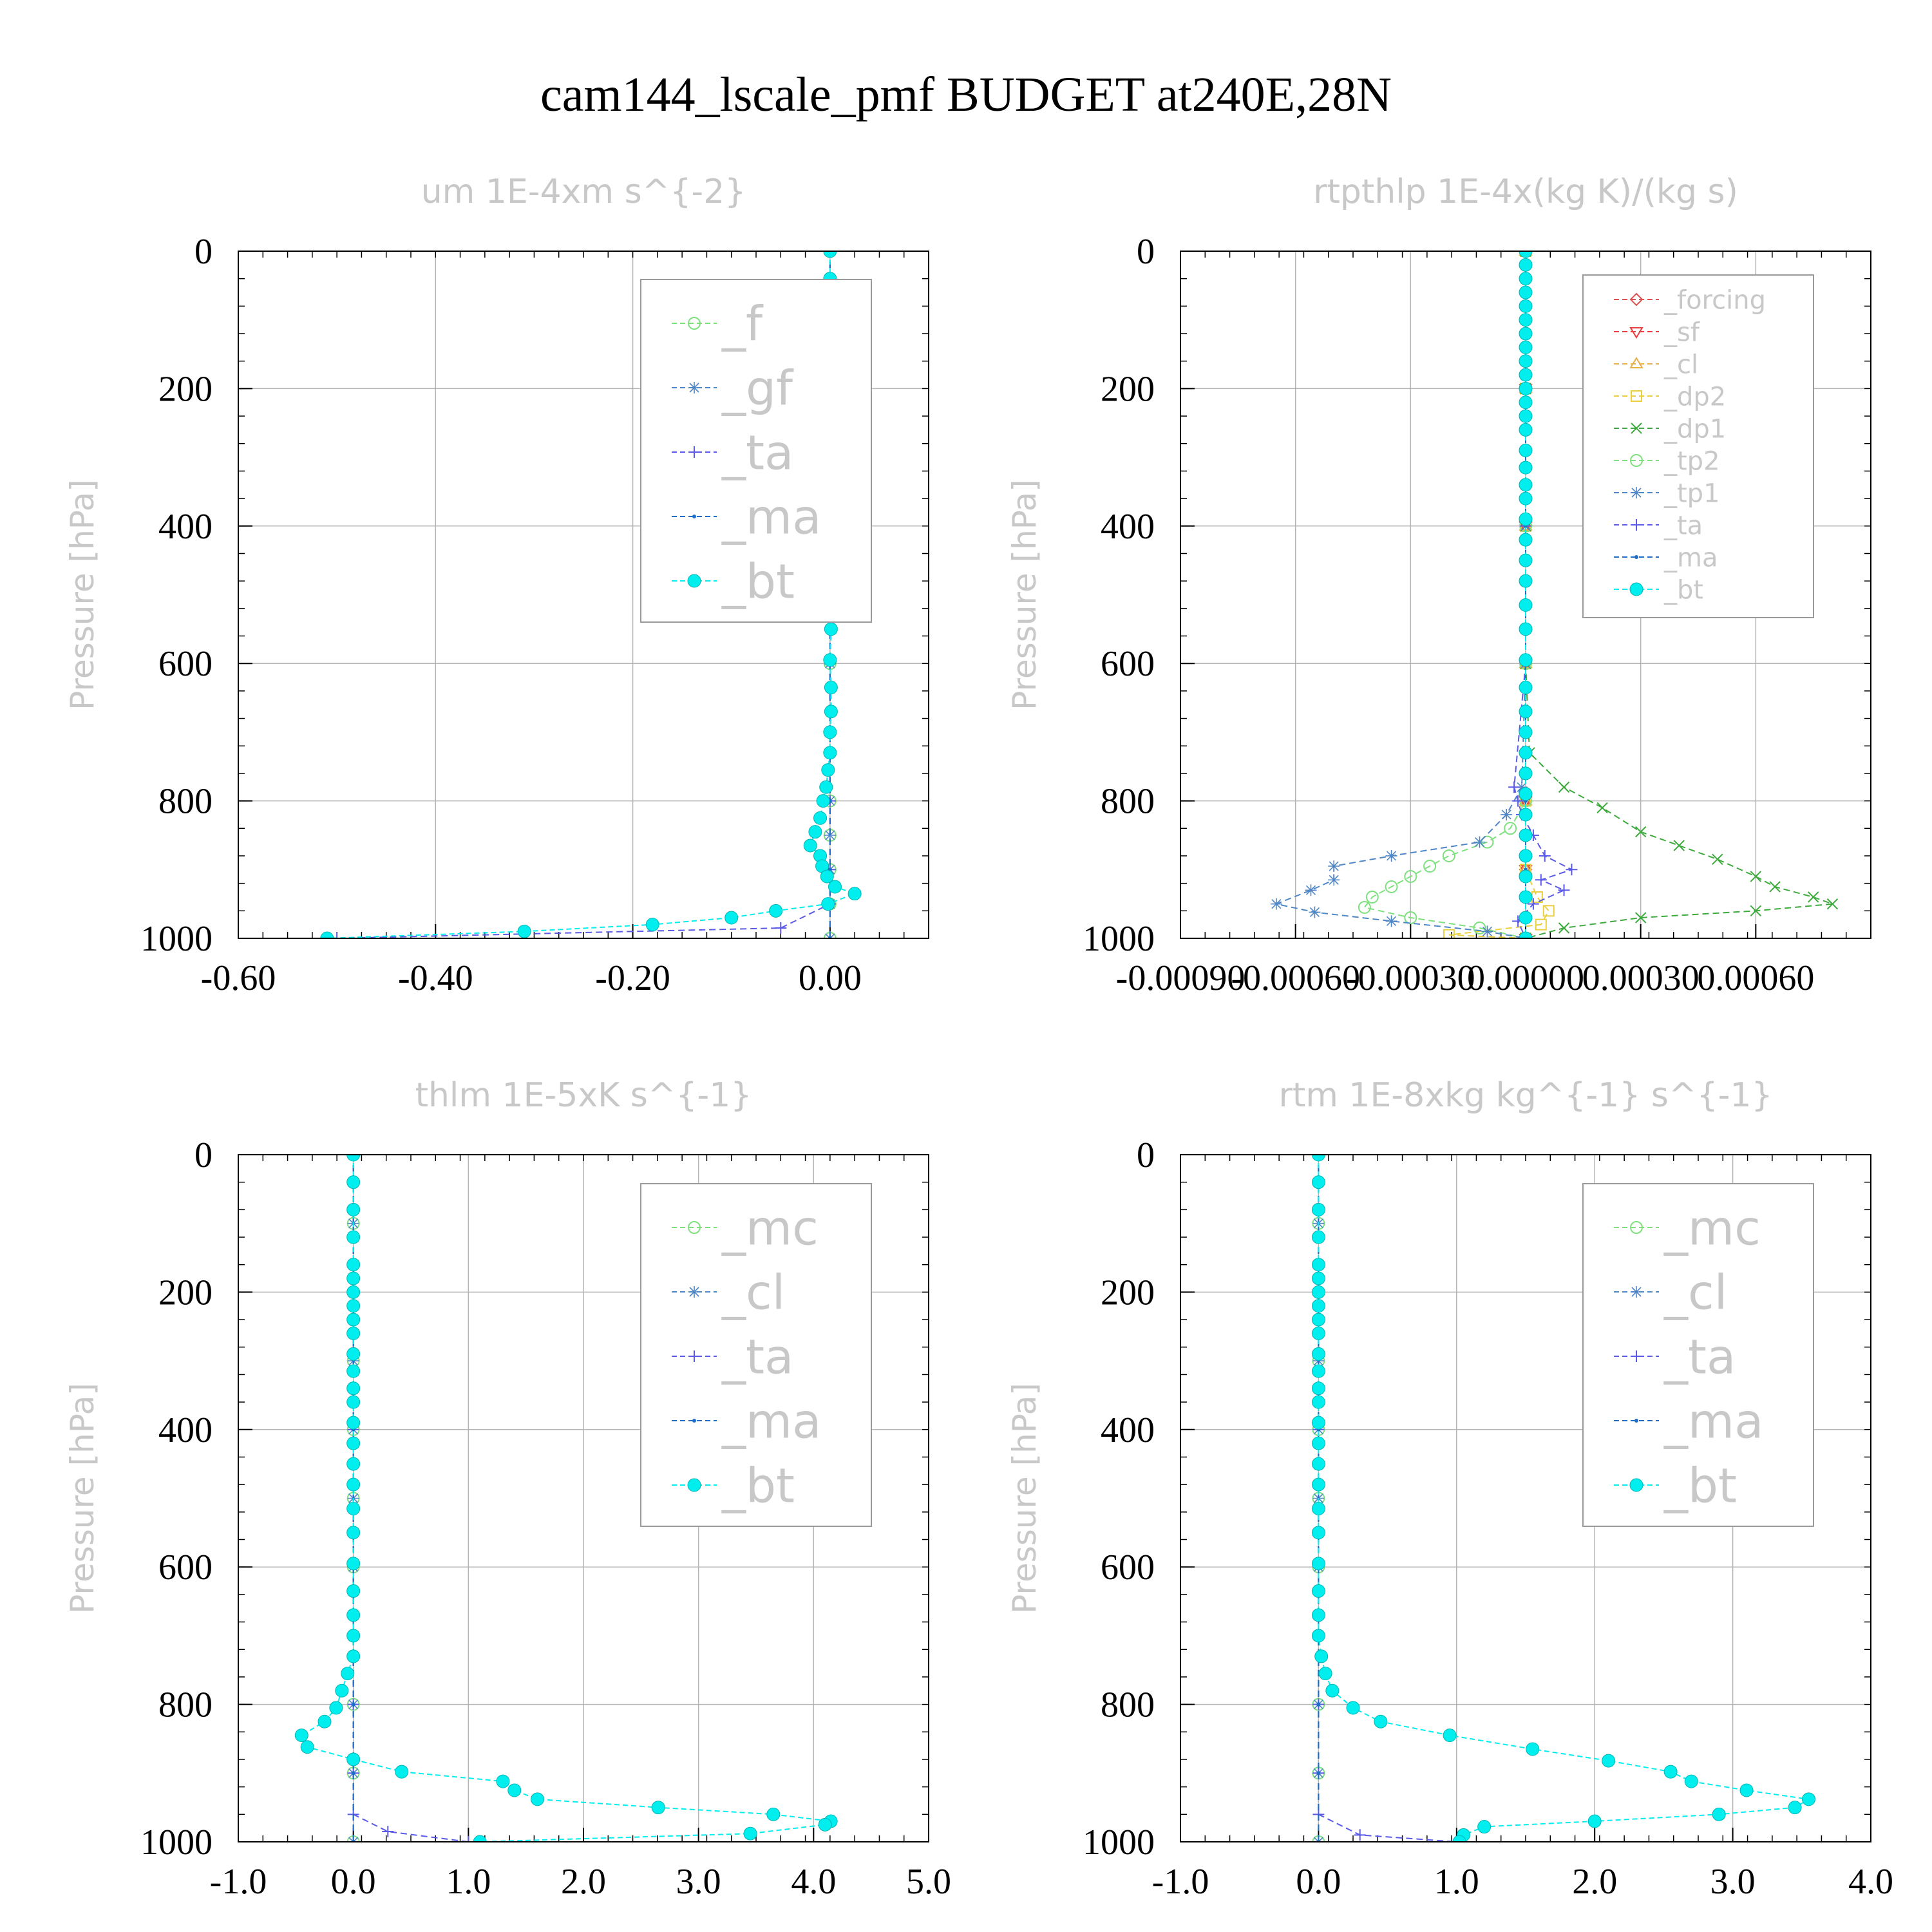  I want to click on y-axis-label: Pressure [hPa], so click(1025, 1498).